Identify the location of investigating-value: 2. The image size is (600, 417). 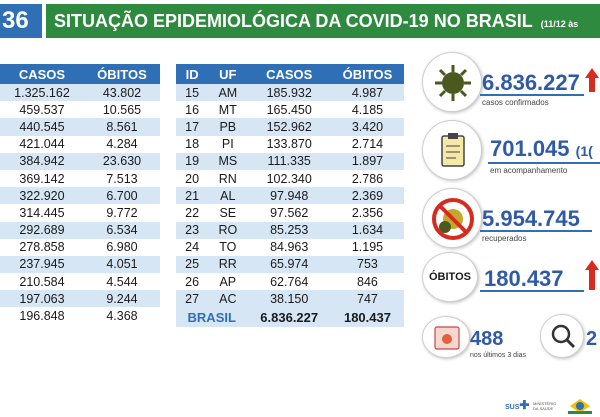
(592, 339).